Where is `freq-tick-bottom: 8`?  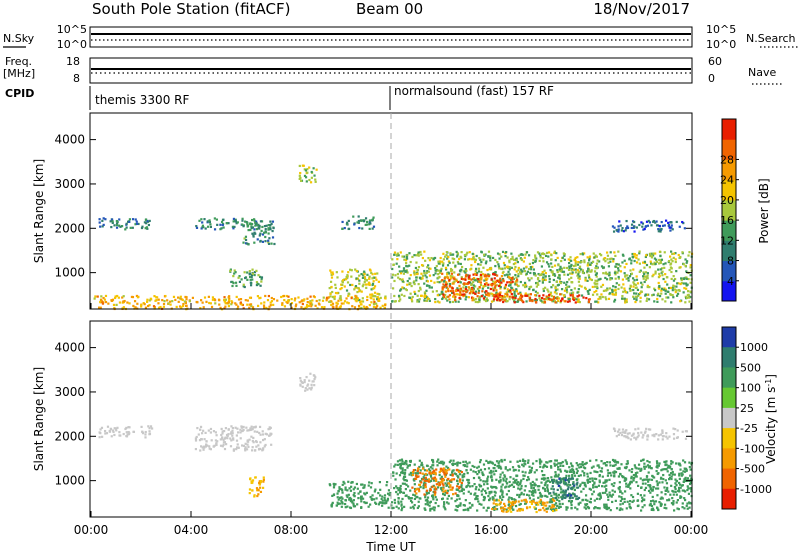 freq-tick-bottom: 8 is located at coordinates (76, 78).